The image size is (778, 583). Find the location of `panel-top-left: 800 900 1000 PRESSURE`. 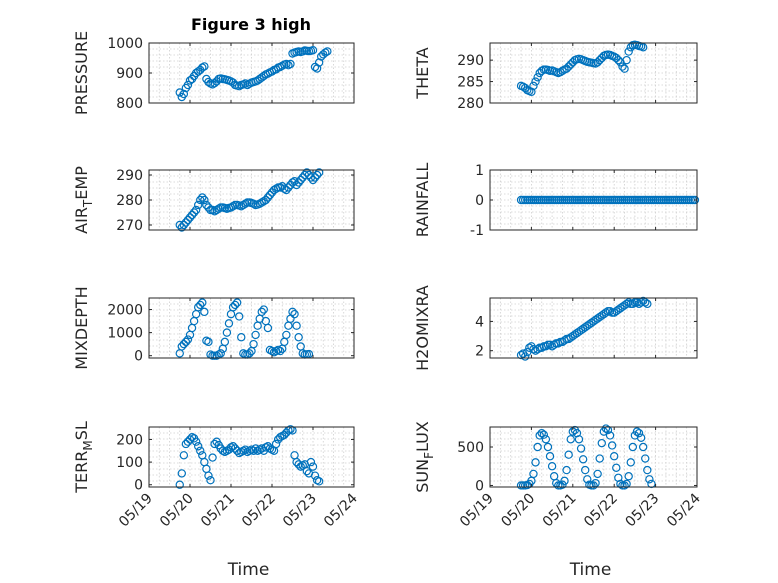

panel-top-left: 800 900 1000 PRESSURE is located at coordinates (213, 73).